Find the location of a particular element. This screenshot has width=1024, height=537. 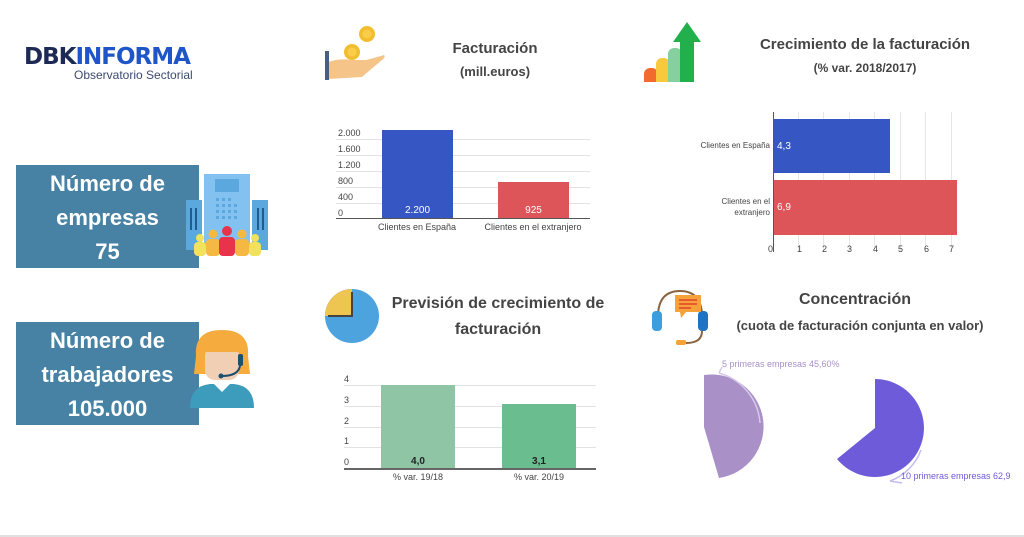

footer-divider is located at coordinates (512, 536).